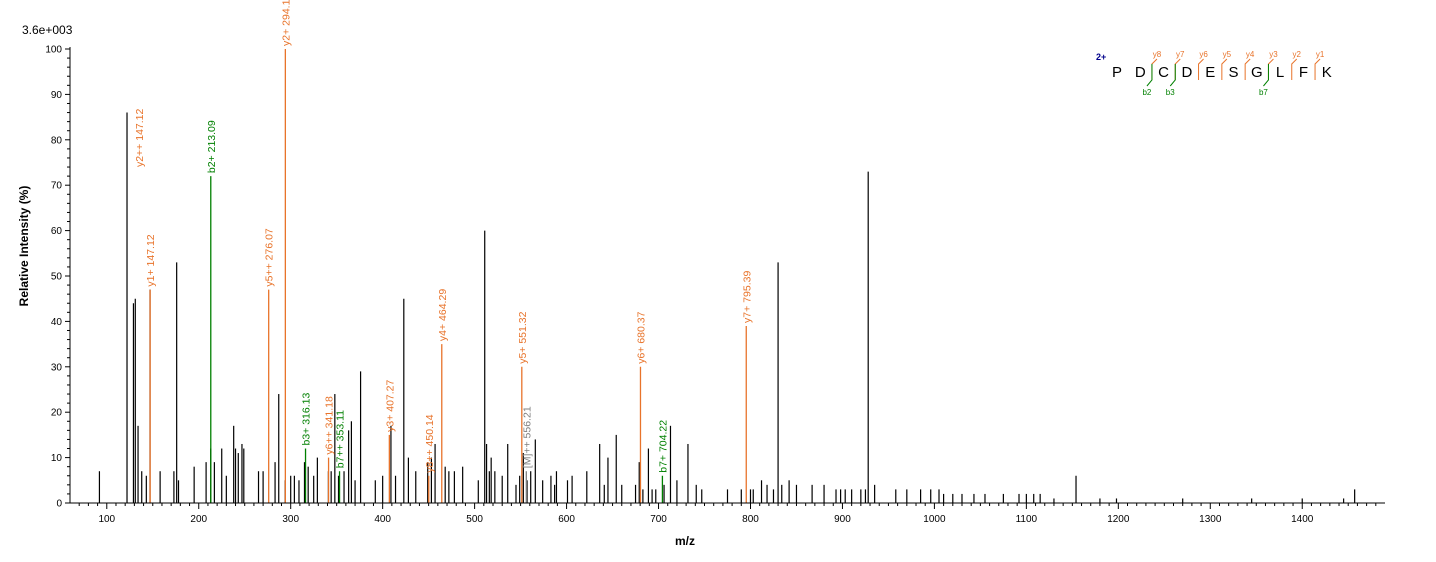  I want to click on b-ion-label-1: b3, so click(1170, 92).